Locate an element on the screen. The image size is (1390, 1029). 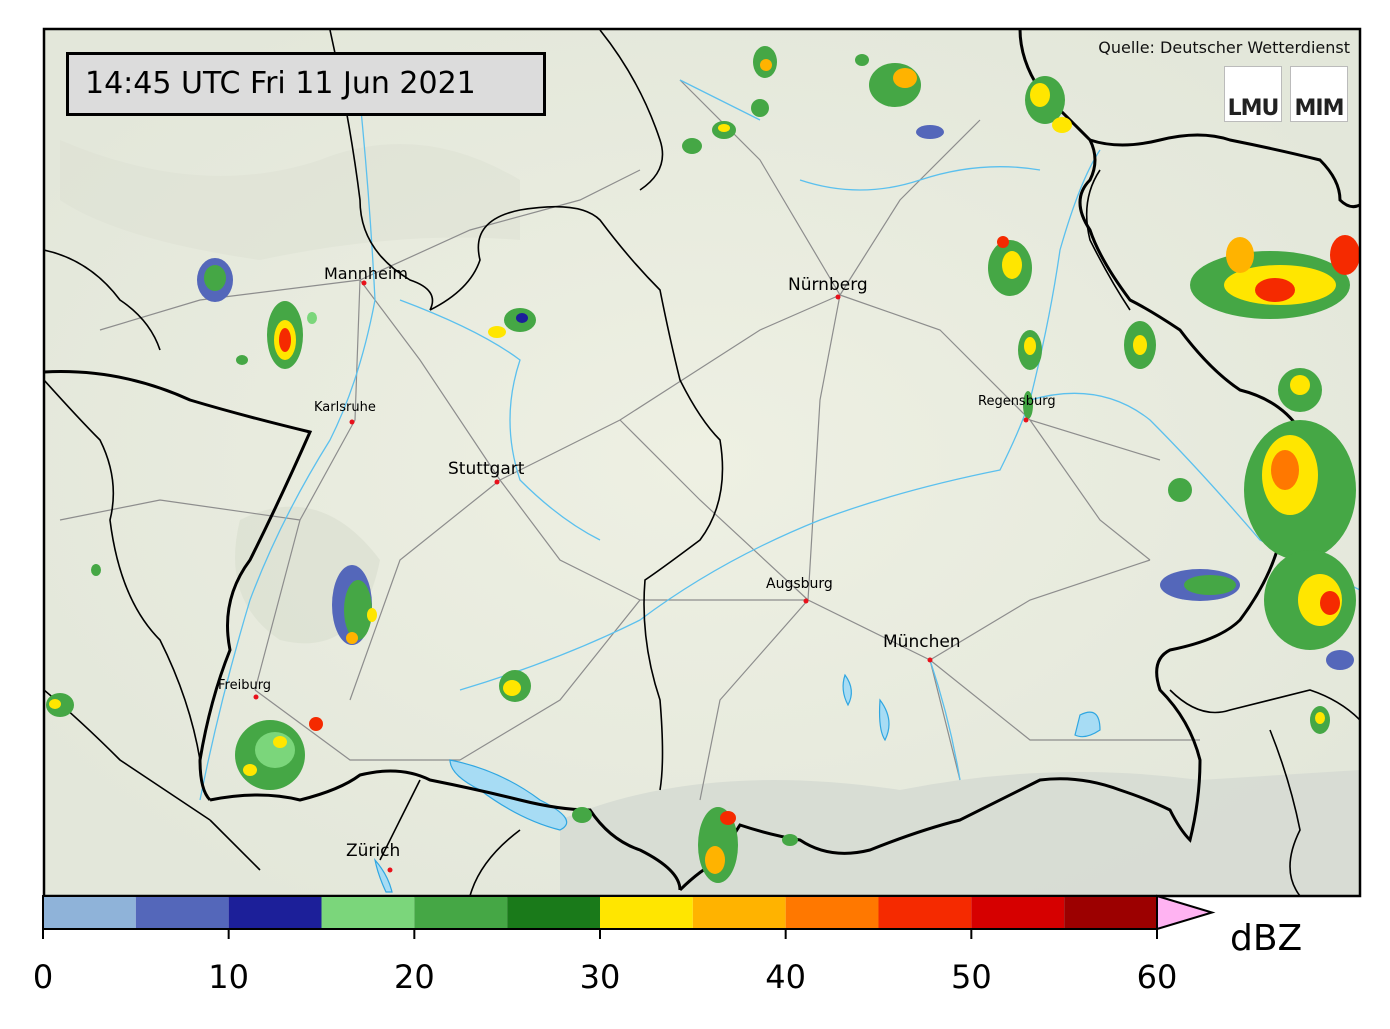
lake-starnberg is located at coordinates (884, 720).